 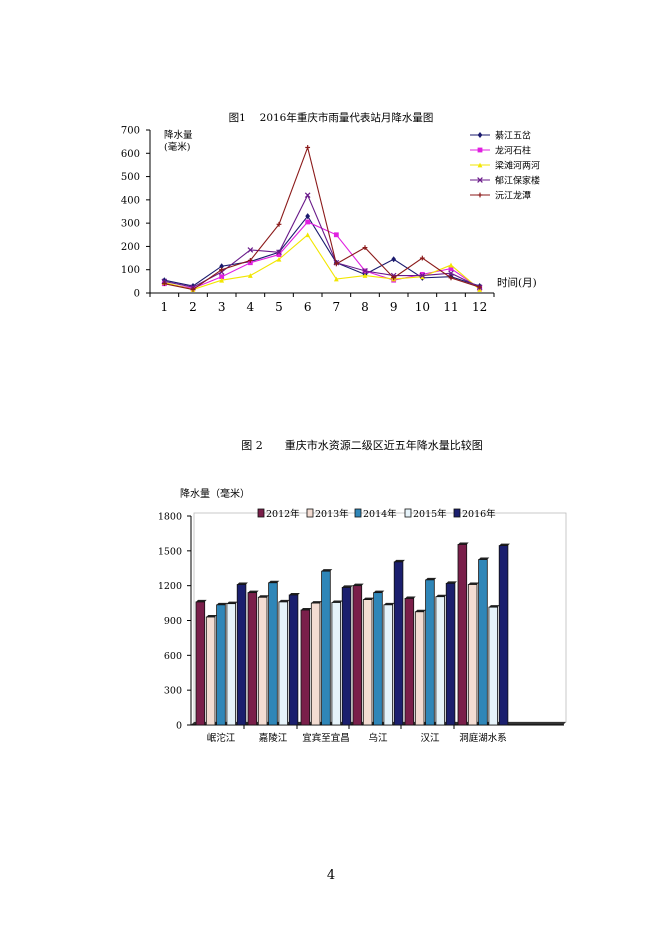 I want to click on chart1-x-tick-label: 10, so click(x=422, y=307).